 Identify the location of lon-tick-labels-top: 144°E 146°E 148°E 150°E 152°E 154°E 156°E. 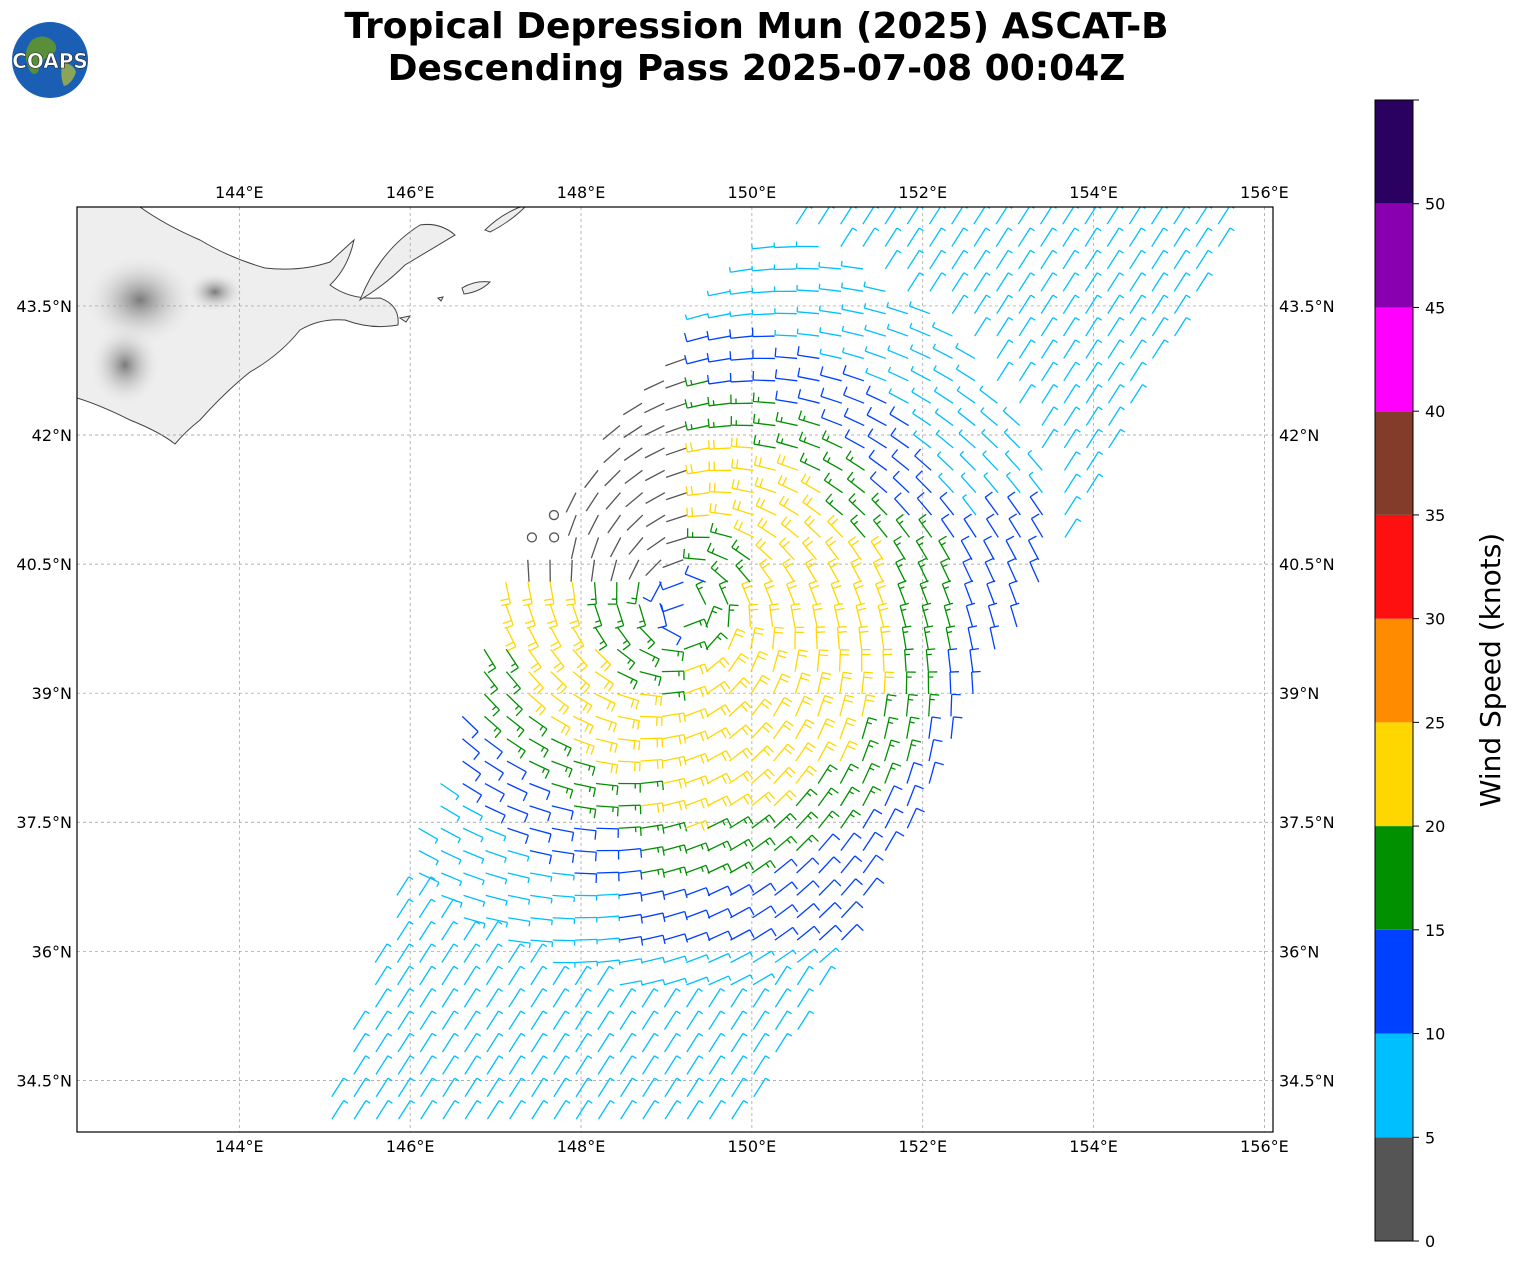
(752, 192).